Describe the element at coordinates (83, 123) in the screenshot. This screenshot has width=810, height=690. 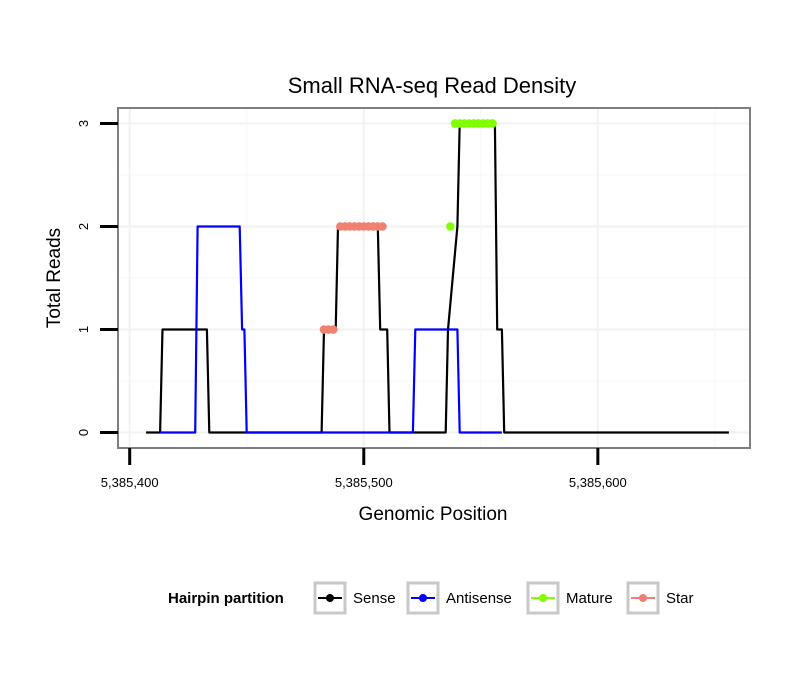
I see `y-tick-label: 3` at that location.